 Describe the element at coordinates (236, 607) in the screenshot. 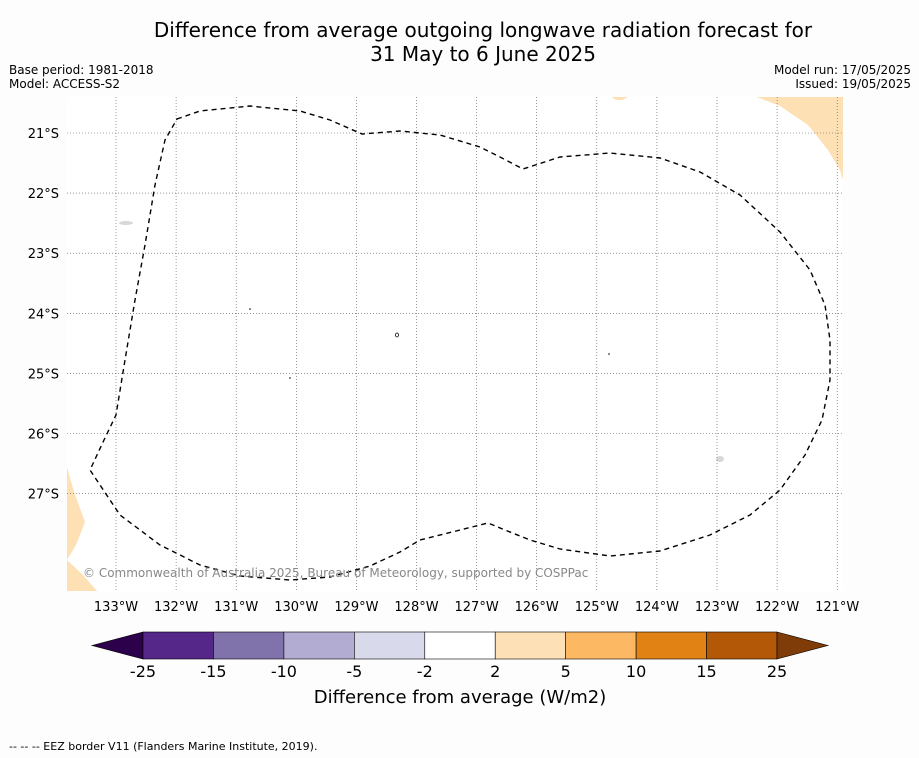

I see `lon-tick-label: 131°W` at that location.